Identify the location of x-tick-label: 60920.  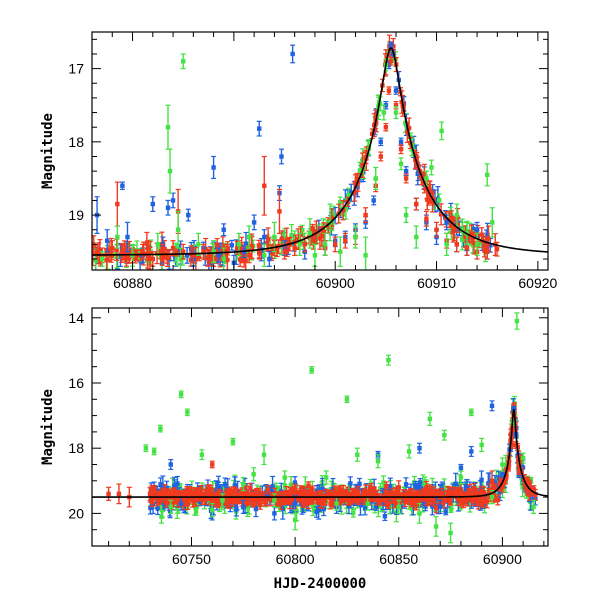
(537, 283).